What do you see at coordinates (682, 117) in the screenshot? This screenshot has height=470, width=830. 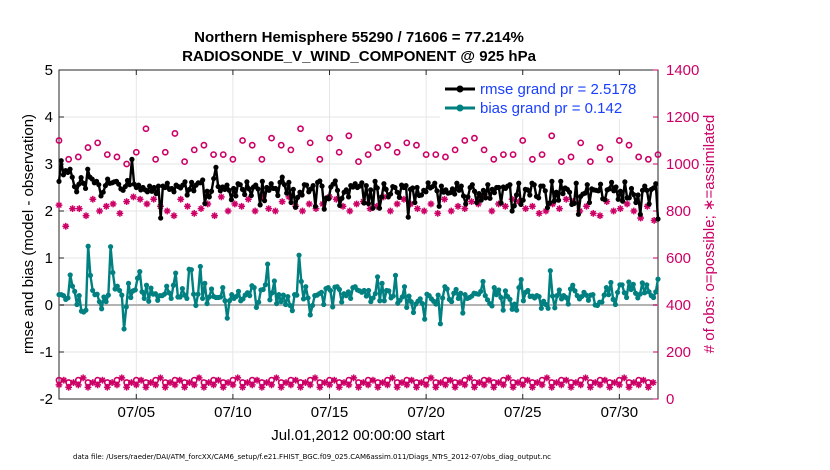 I see `y-right-tick-label: 1200` at bounding box center [682, 117].